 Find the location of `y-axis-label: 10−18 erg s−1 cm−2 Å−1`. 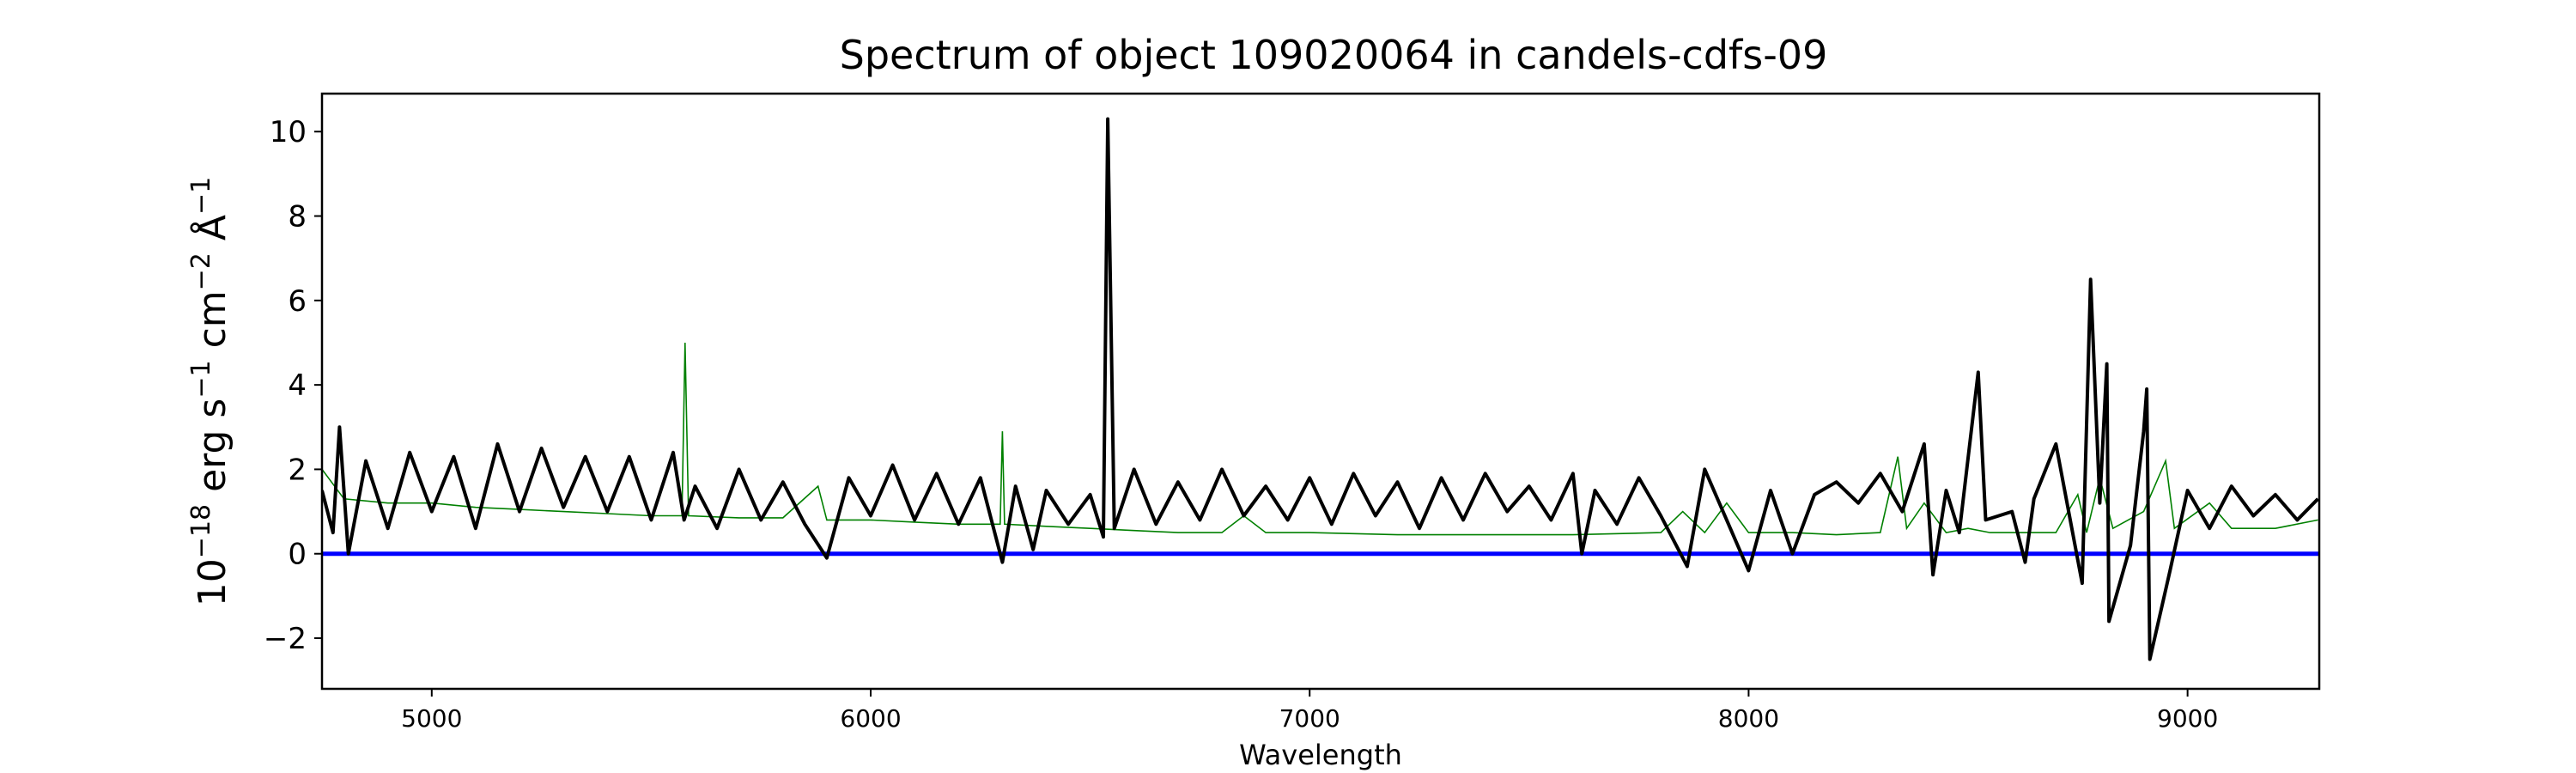

y-axis-label: 10−18 erg s−1 cm−2 Å−1 is located at coordinates (210, 391).